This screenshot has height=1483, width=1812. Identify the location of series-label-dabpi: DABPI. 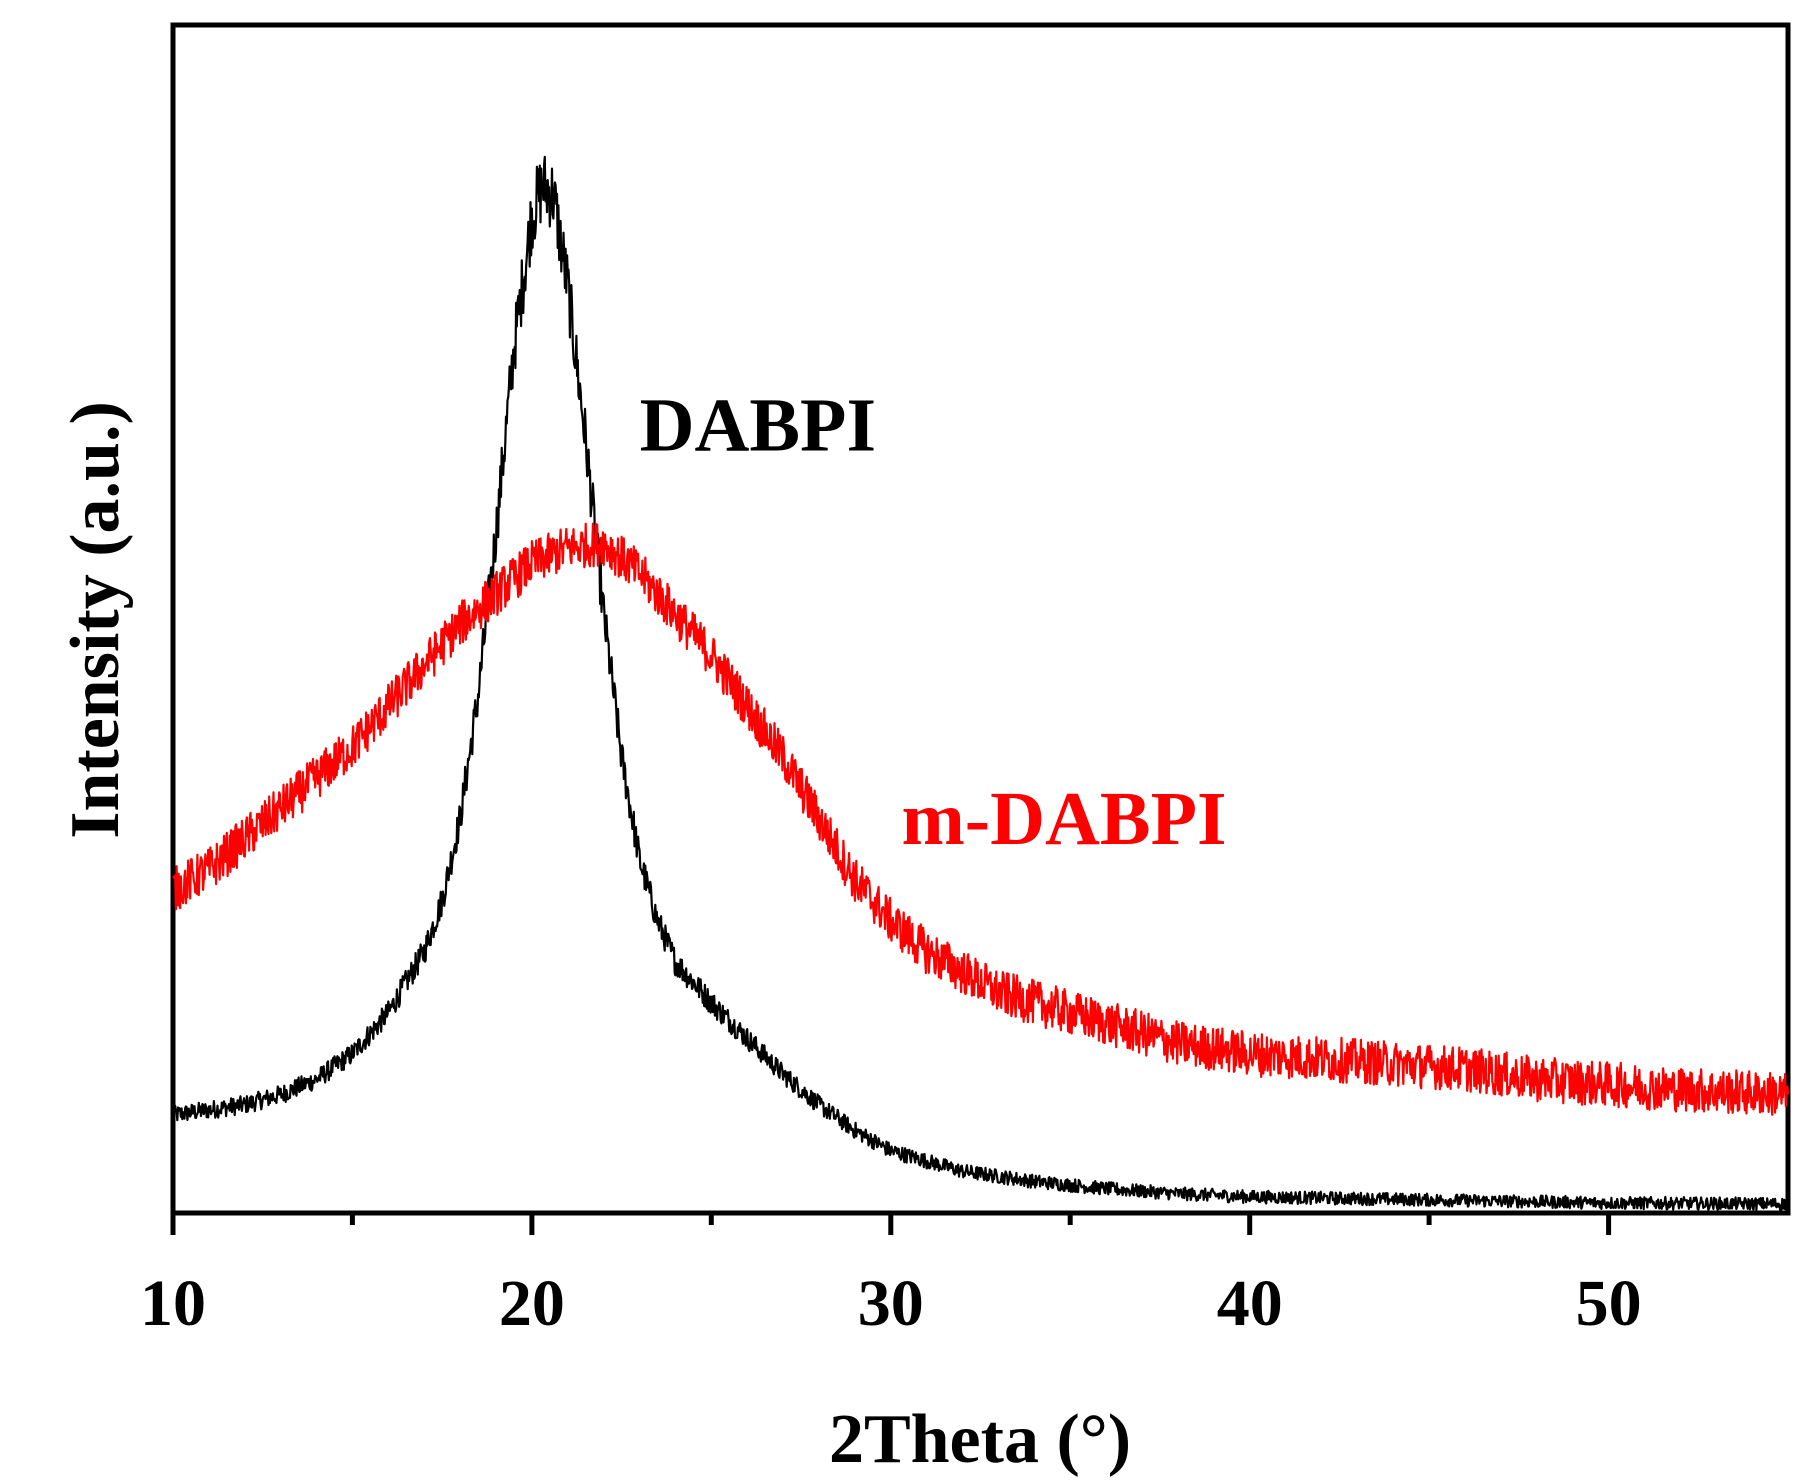
(758, 426).